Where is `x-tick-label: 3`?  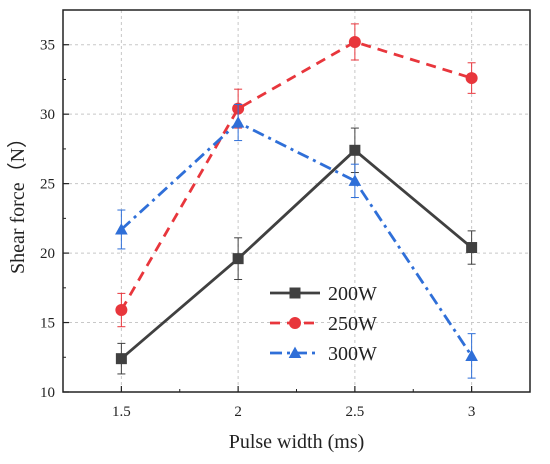
x-tick-label: 3 is located at coordinates (472, 412).